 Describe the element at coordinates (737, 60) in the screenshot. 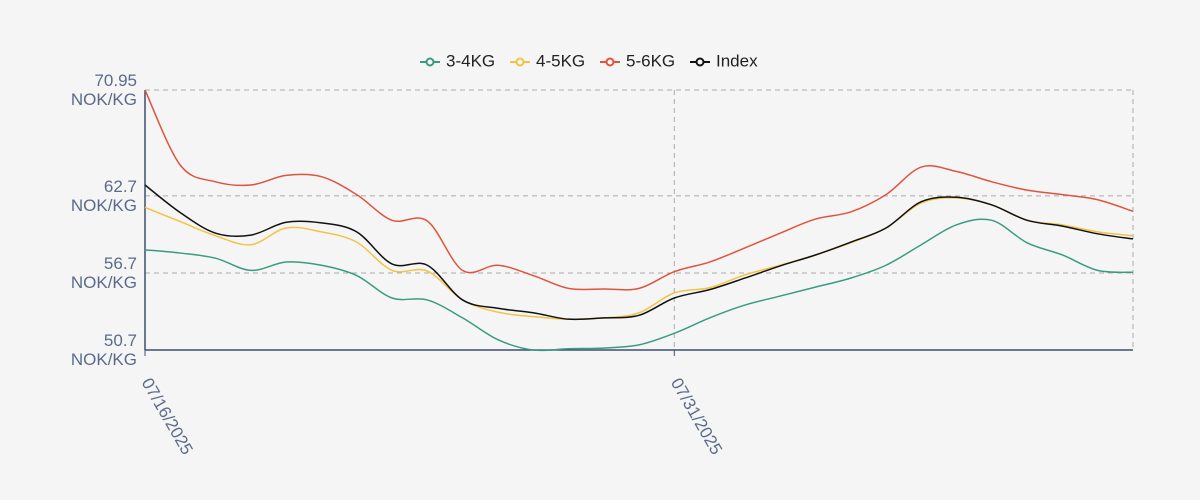

I see `legend-label: Index` at that location.